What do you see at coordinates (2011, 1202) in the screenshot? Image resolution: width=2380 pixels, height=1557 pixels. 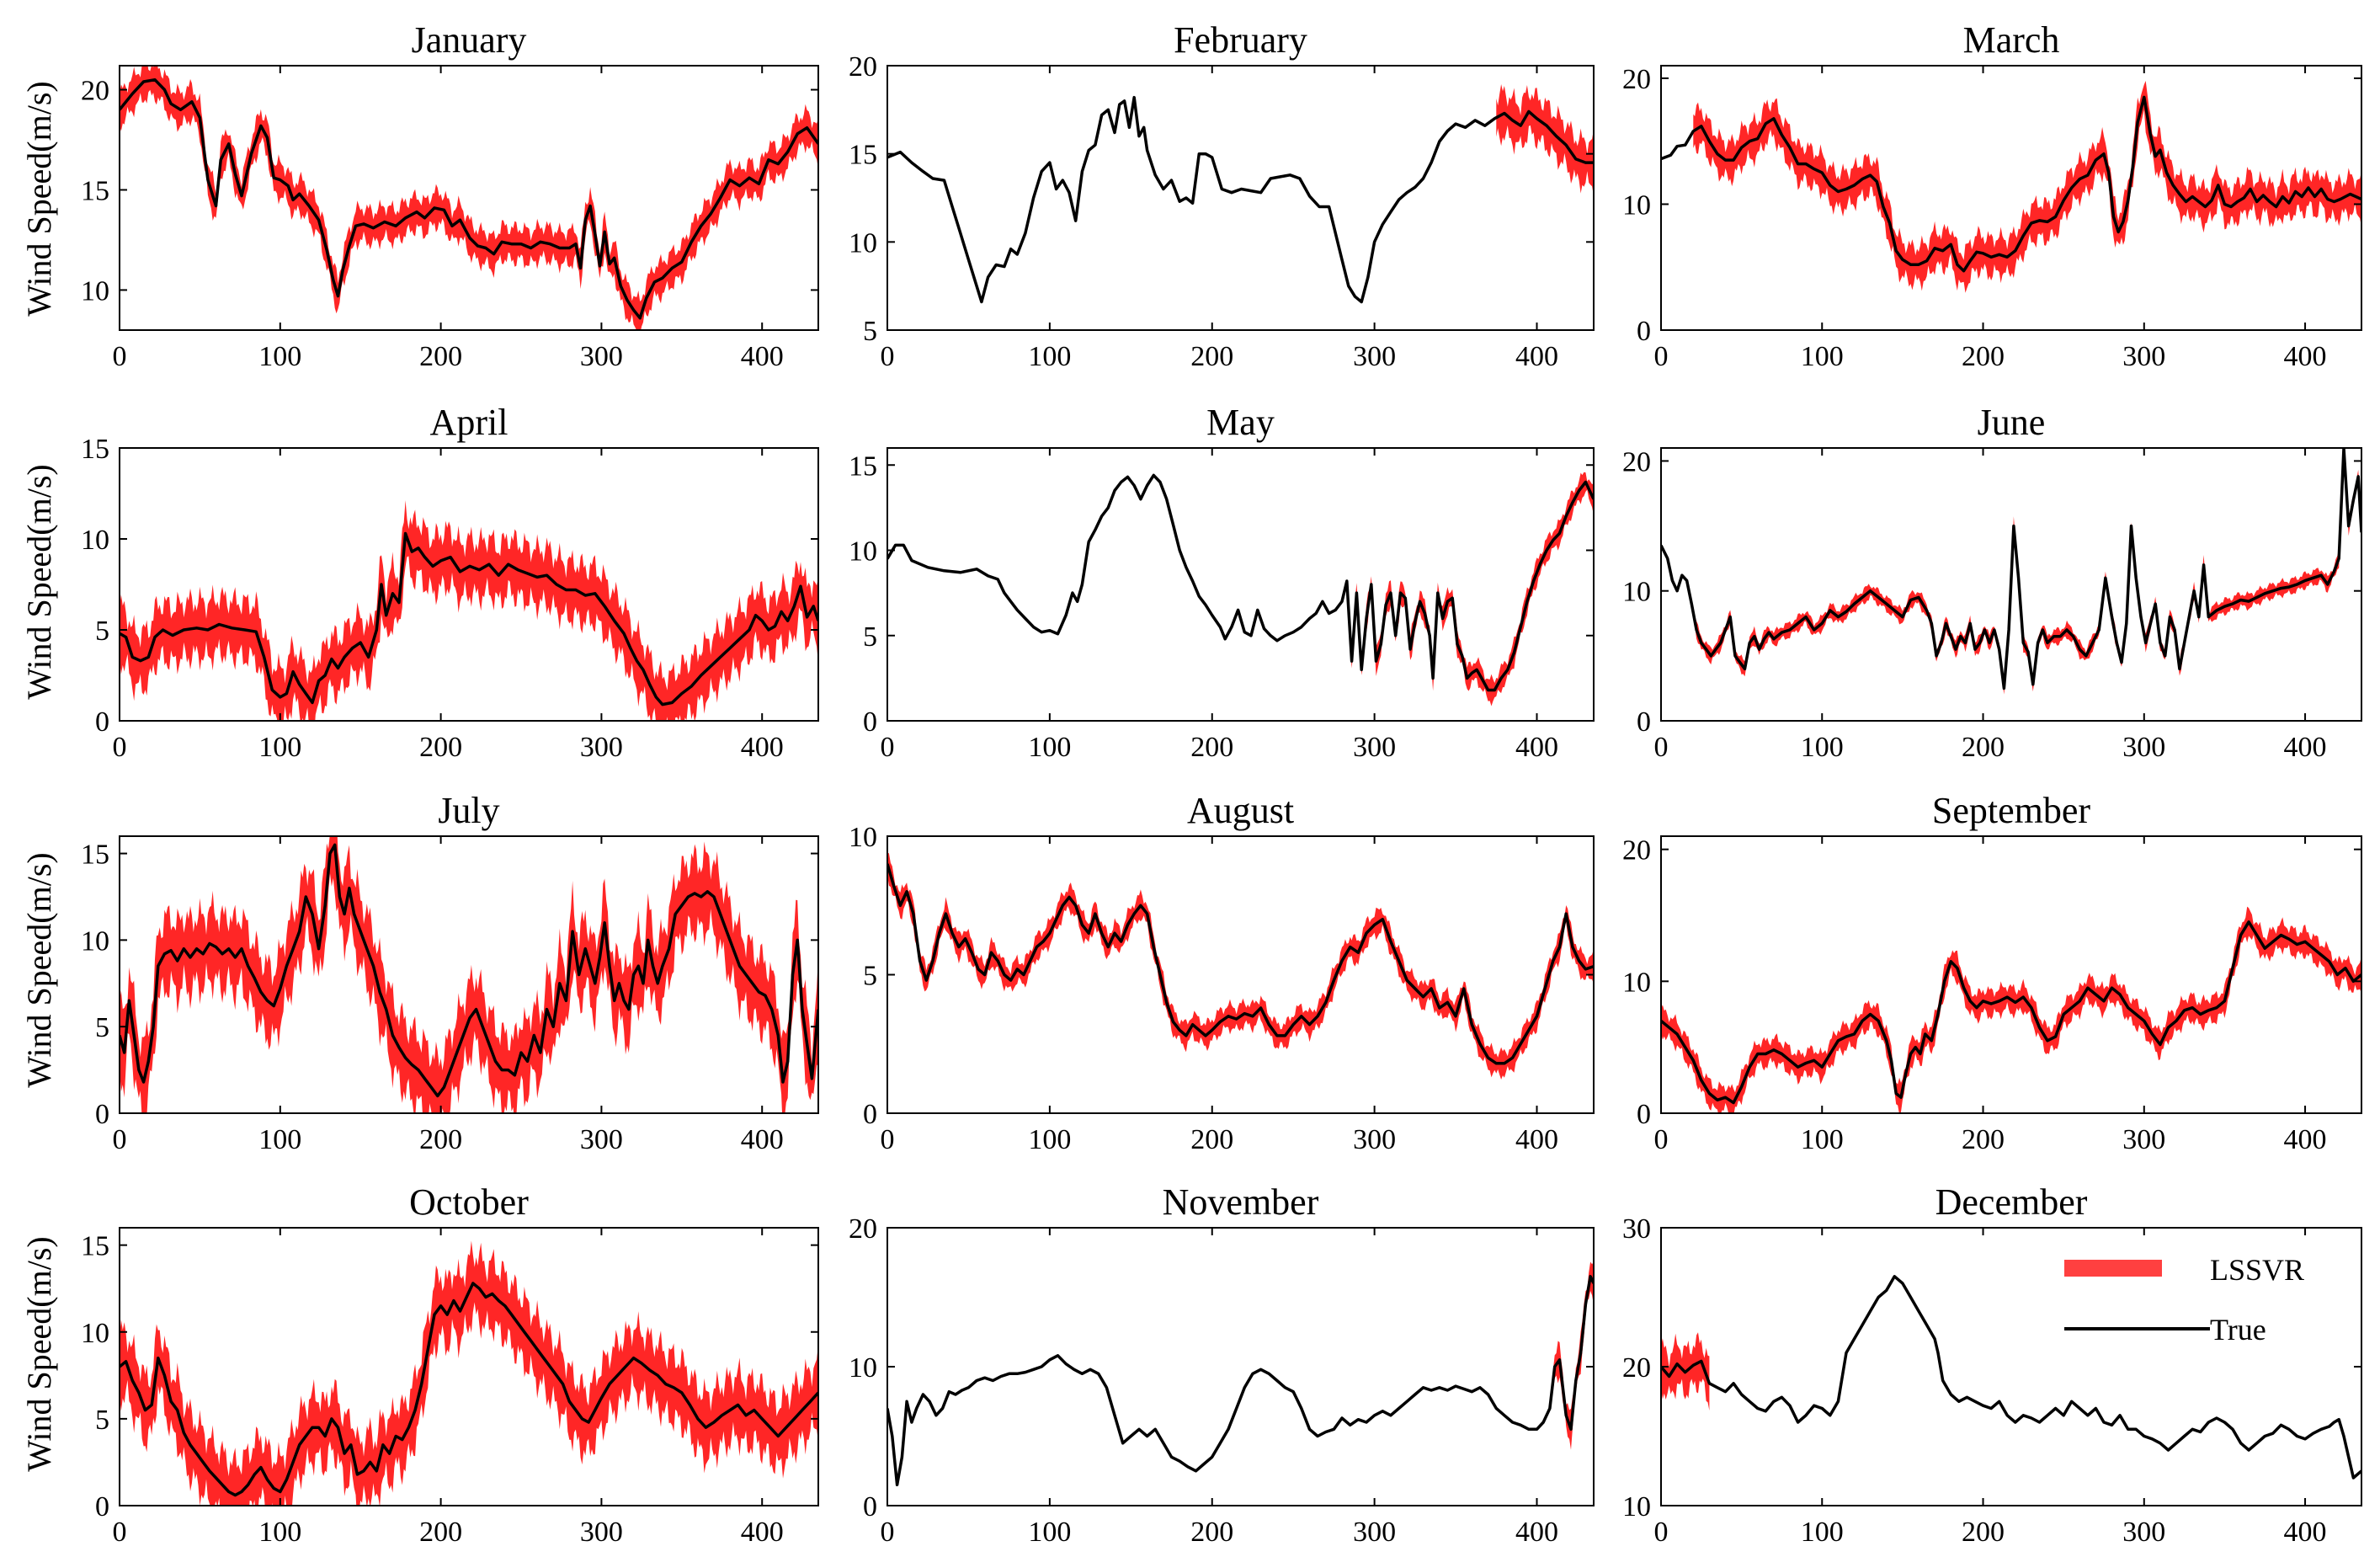 I see `panel-title-december: December` at bounding box center [2011, 1202].